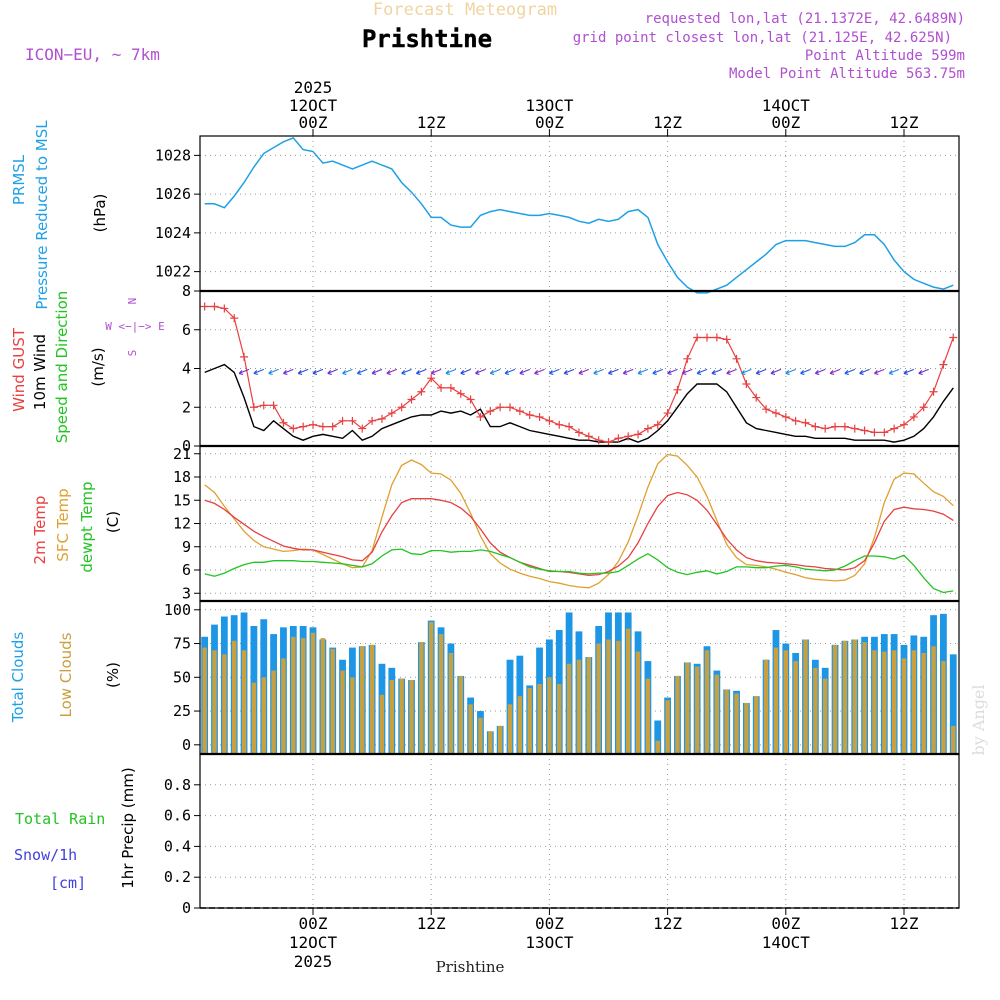 This screenshot has height=1000, width=1000. Describe the element at coordinates (173, 233) in the screenshot. I see `y-tick-label: 1024` at that location.